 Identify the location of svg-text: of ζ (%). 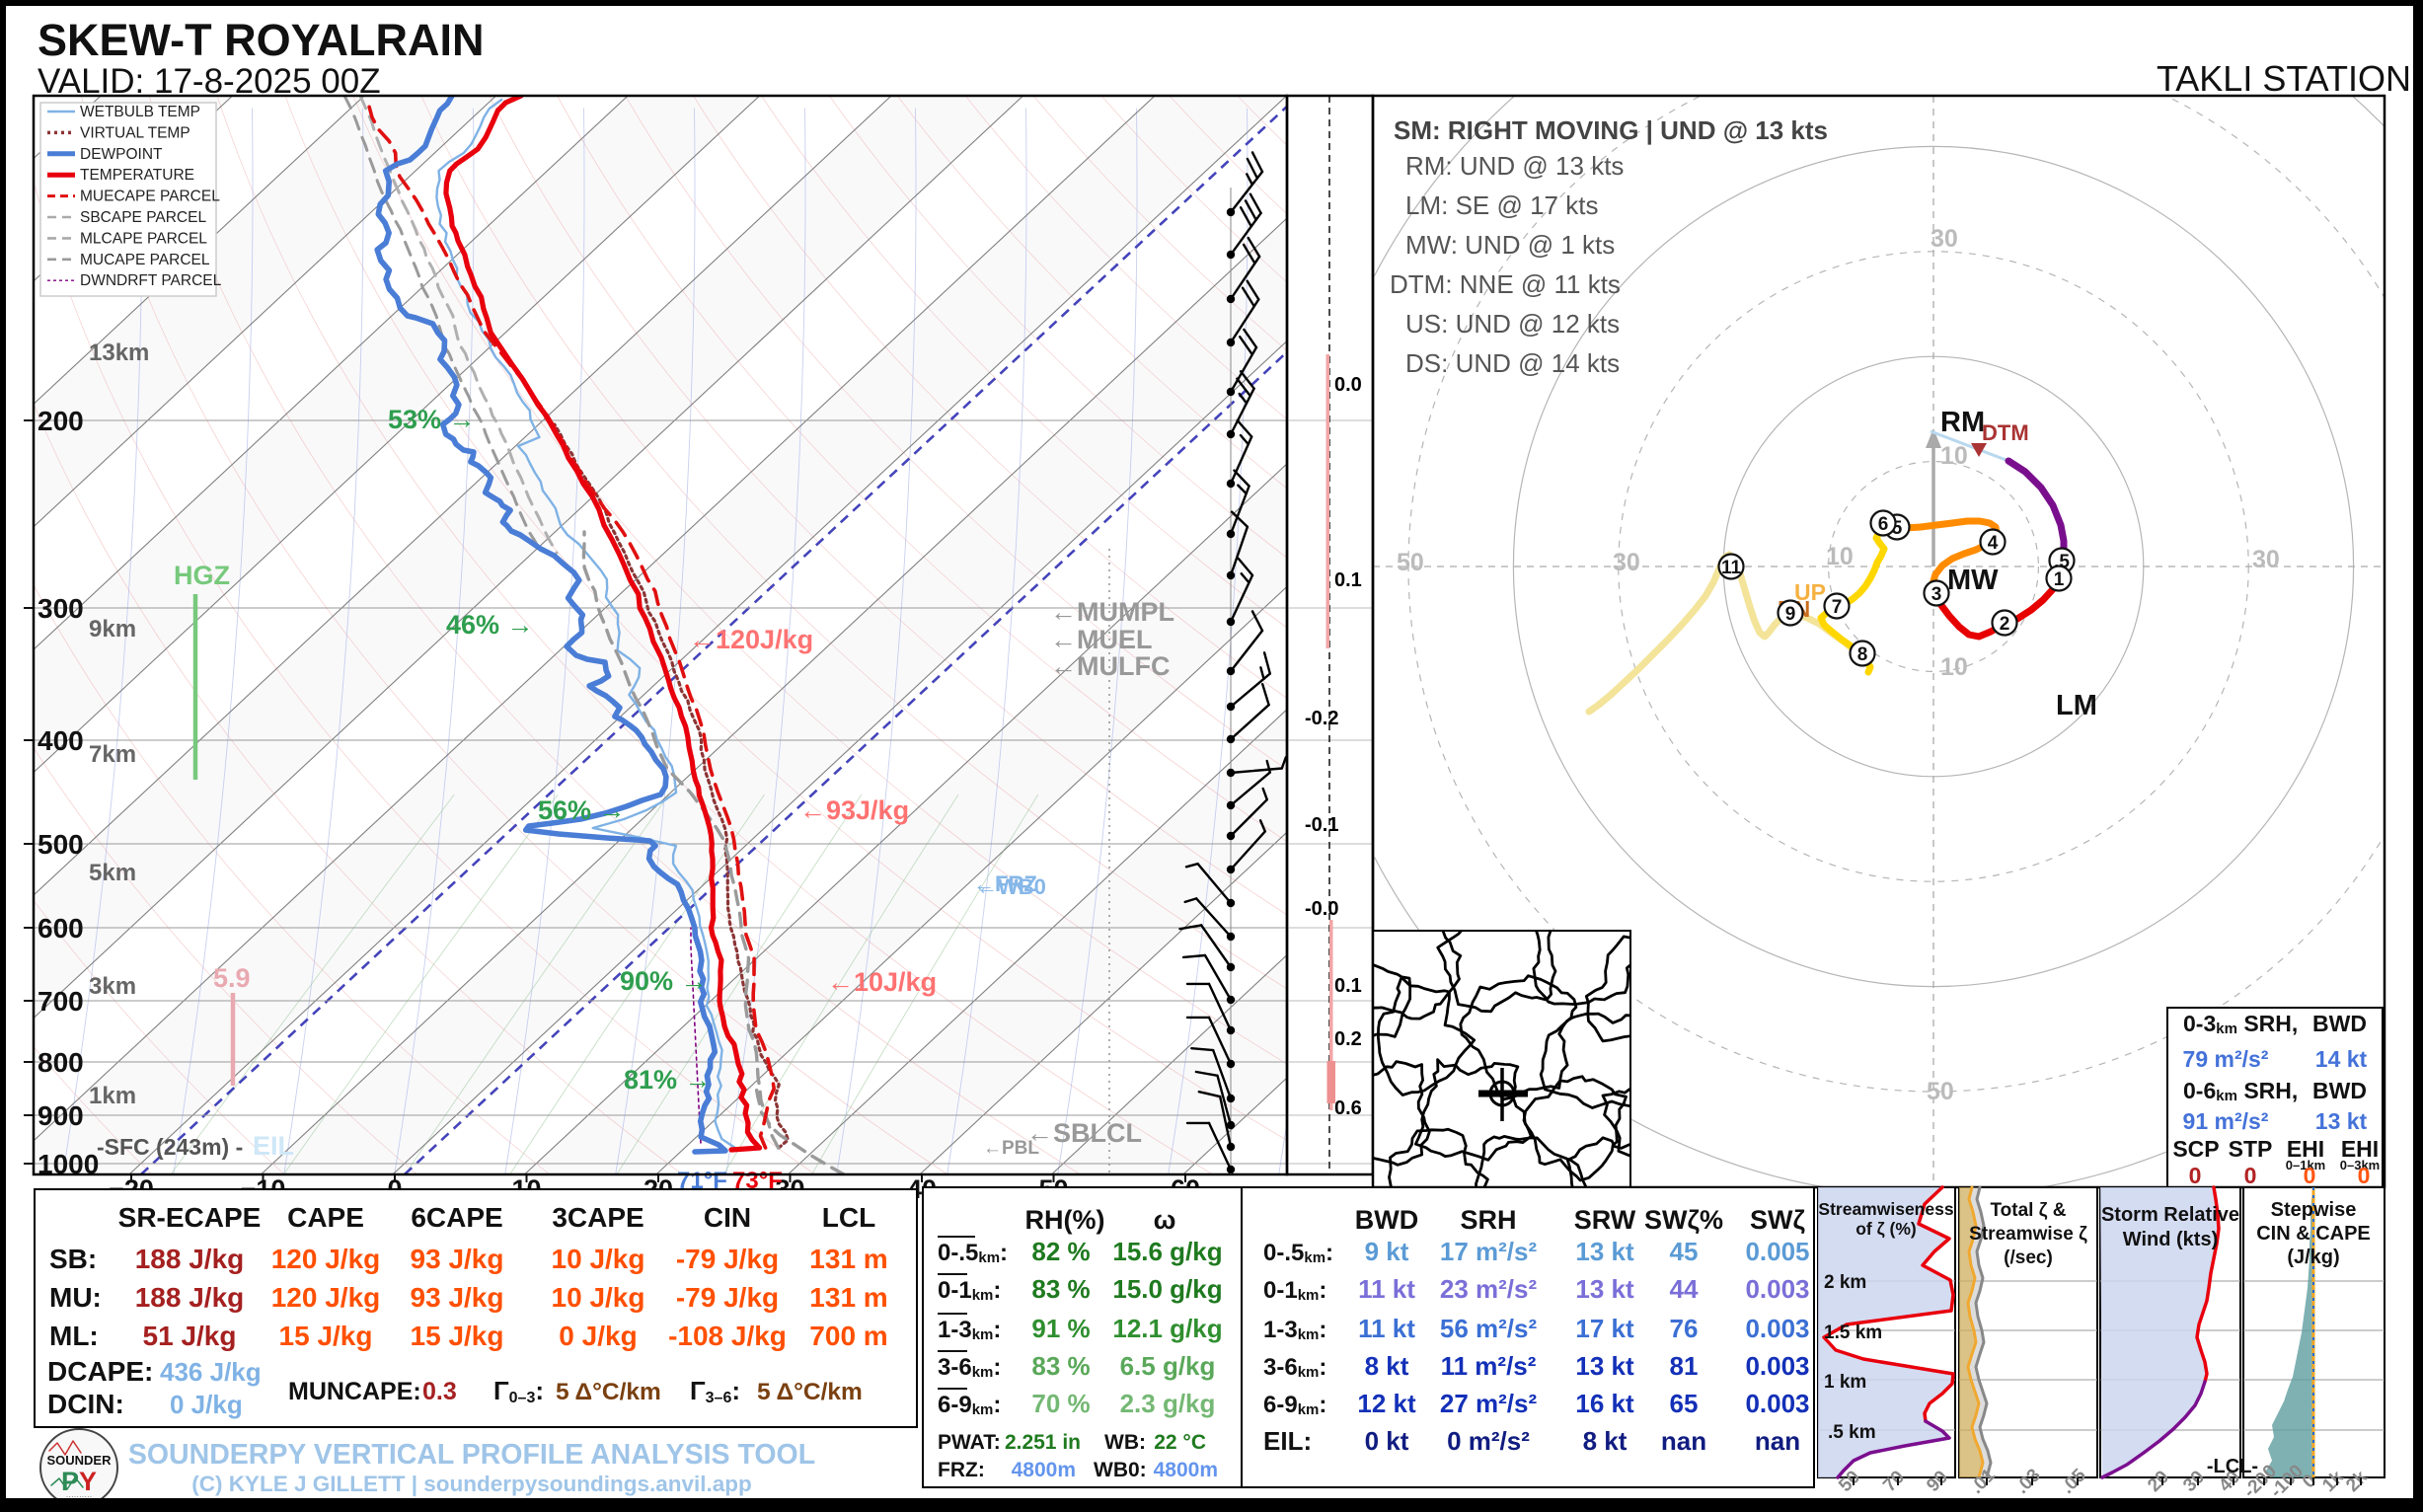
(1886, 1229).